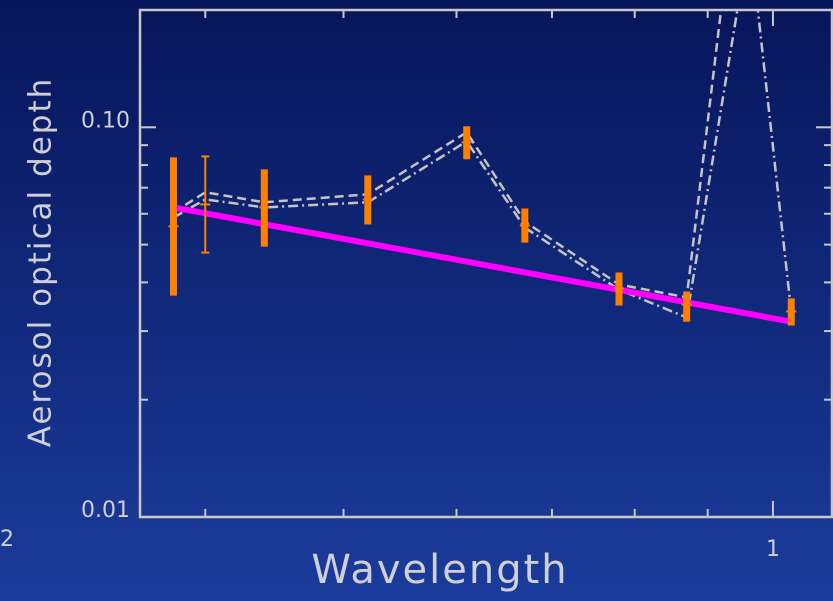  What do you see at coordinates (7, 539) in the screenshot?
I see `edge-label: 2` at bounding box center [7, 539].